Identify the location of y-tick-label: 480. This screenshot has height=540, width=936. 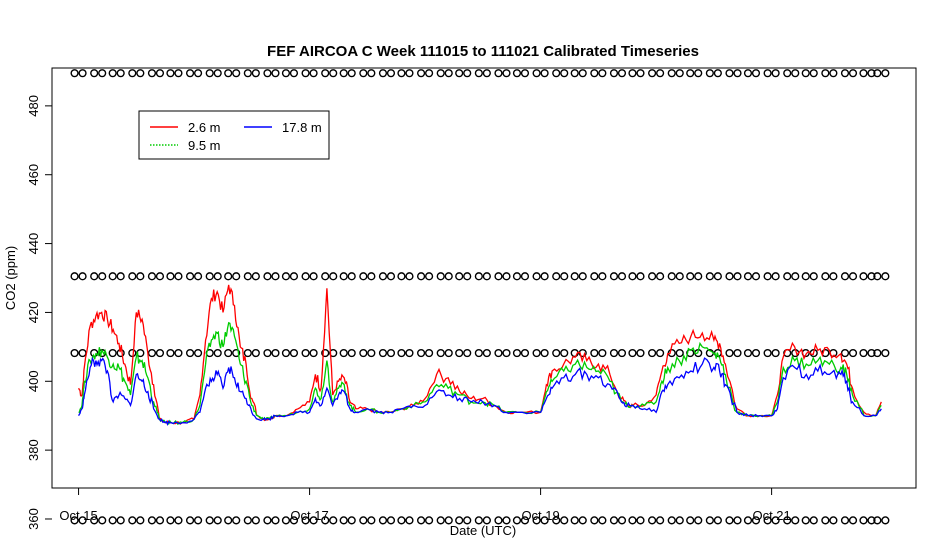
(33, 106).